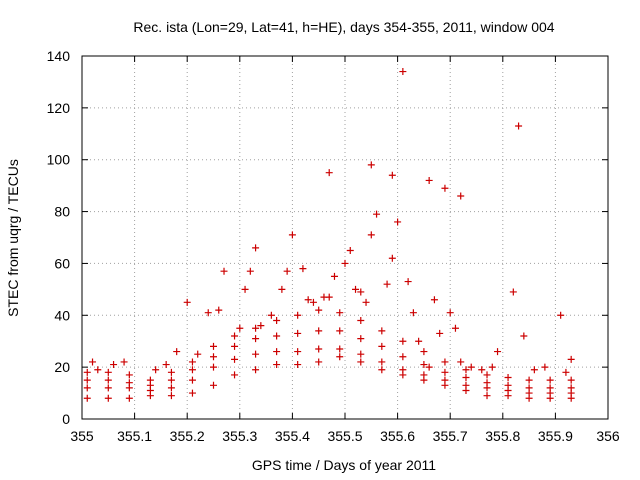  I want to click on x-tick-label: 355.1, so click(134, 436).